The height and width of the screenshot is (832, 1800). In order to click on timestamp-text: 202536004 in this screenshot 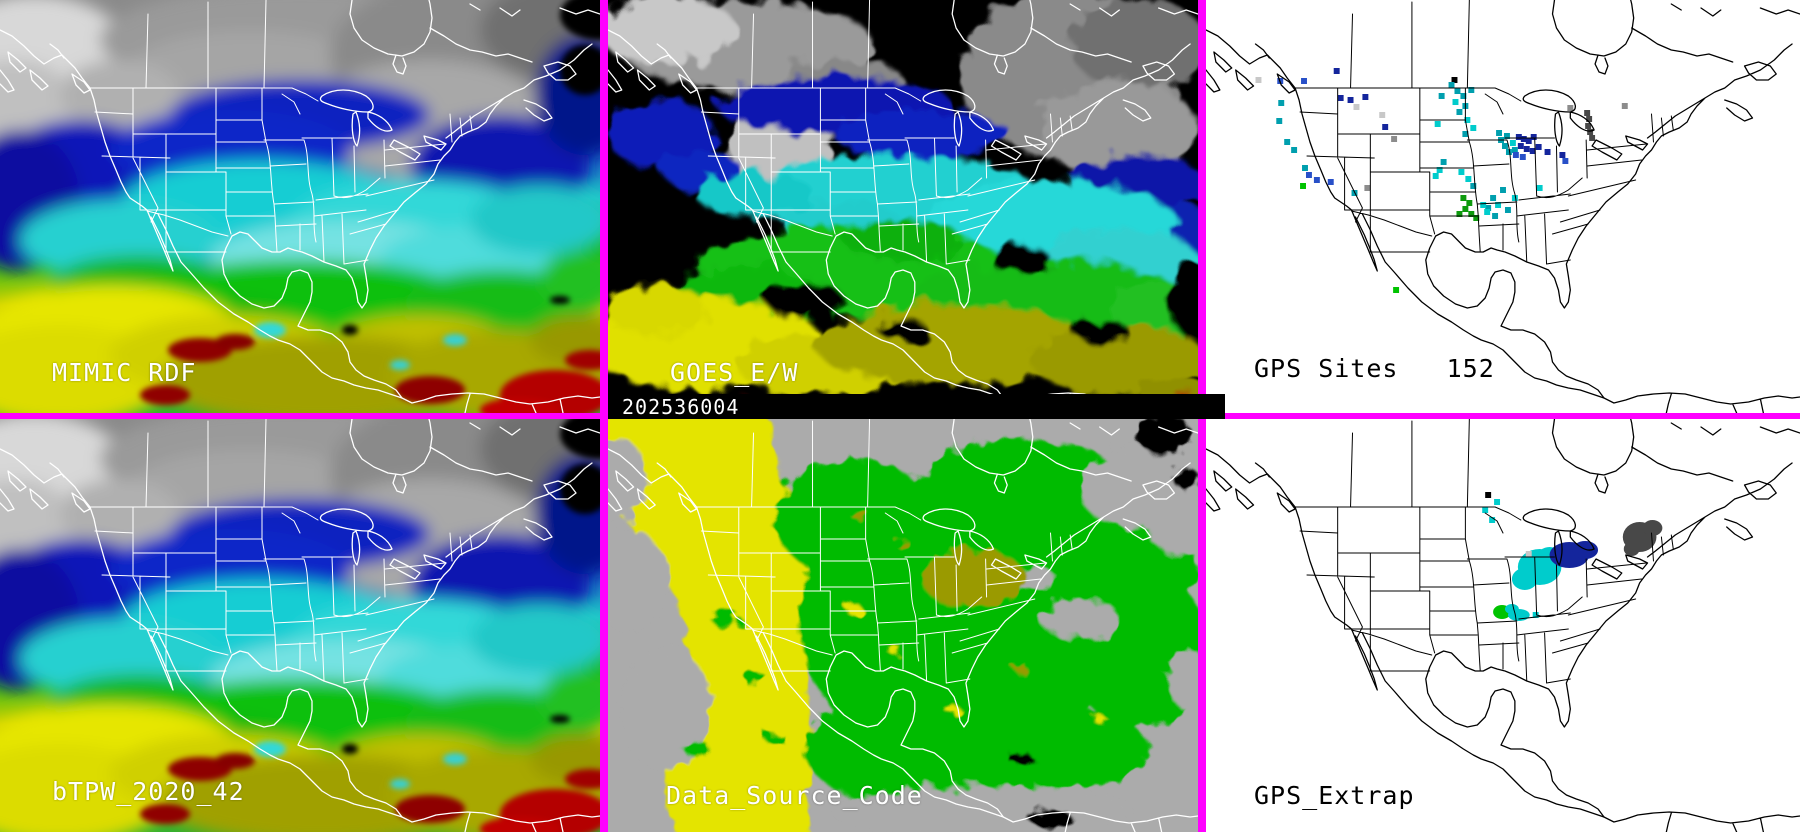, I will do `click(681, 406)`.